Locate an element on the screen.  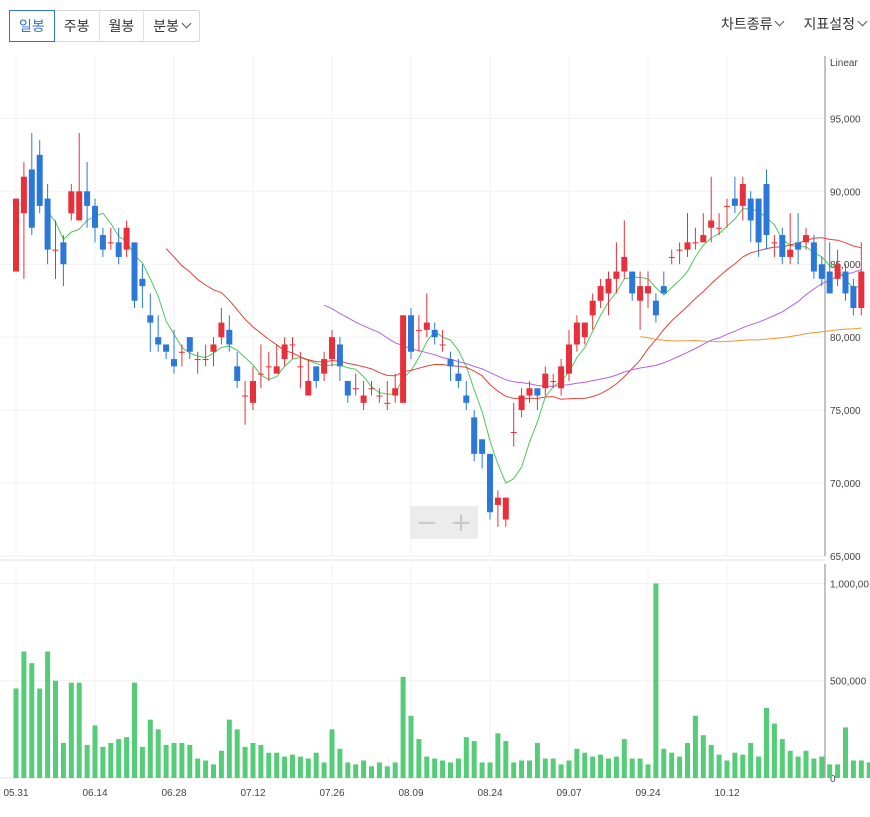
x-tick-label: 06.28 is located at coordinates (173, 793).